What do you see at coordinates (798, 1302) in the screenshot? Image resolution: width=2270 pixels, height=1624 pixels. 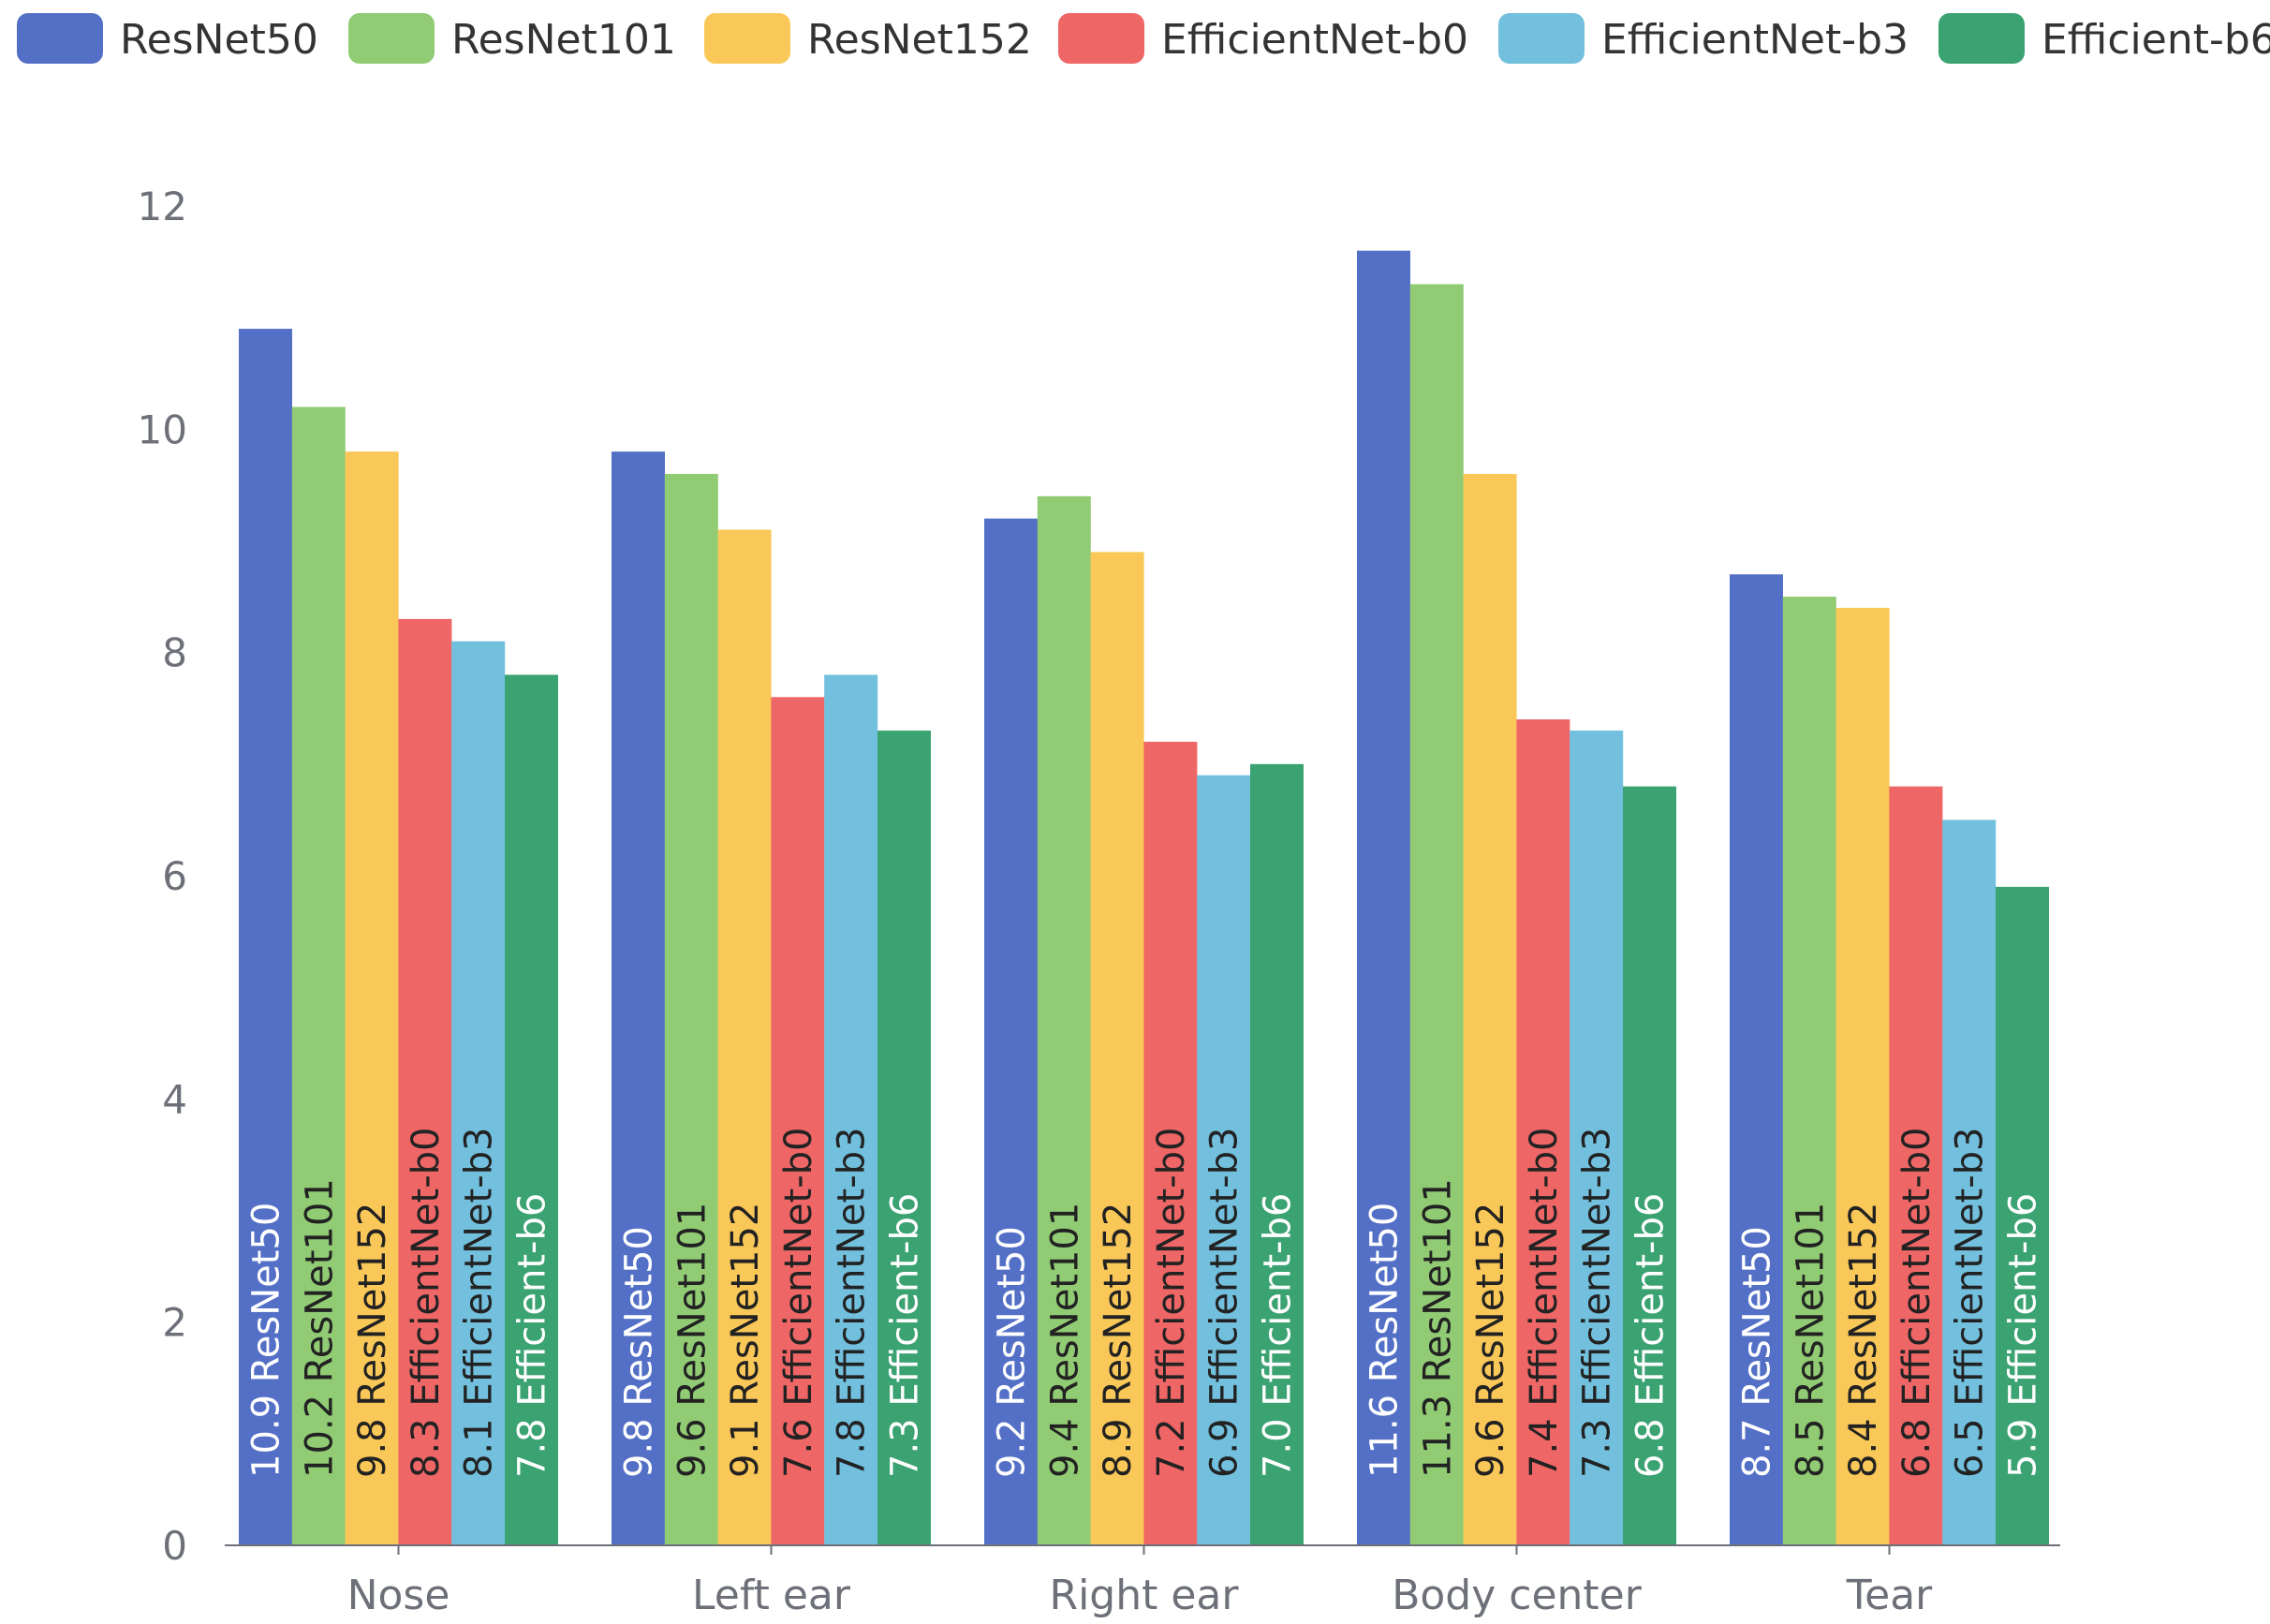 I see `bar-label-efficientnet-b0-left-ear: 7.6 EfficientNet-b0` at bounding box center [798, 1302].